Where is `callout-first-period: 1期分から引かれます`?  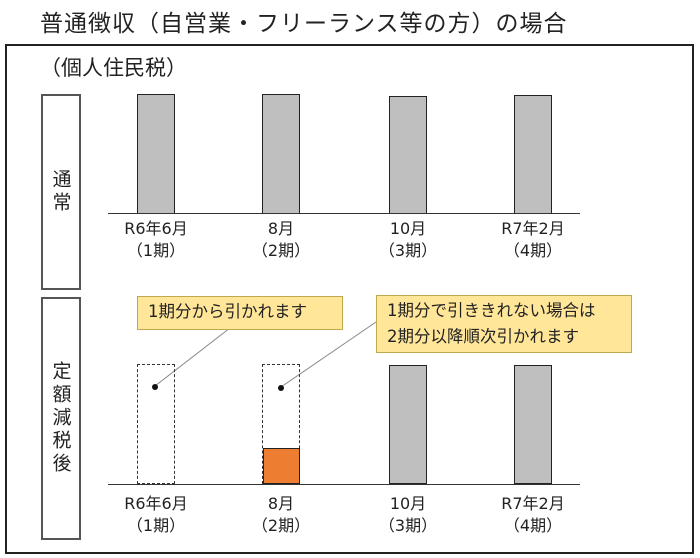 callout-first-period: 1期分から引かれます is located at coordinates (240, 313).